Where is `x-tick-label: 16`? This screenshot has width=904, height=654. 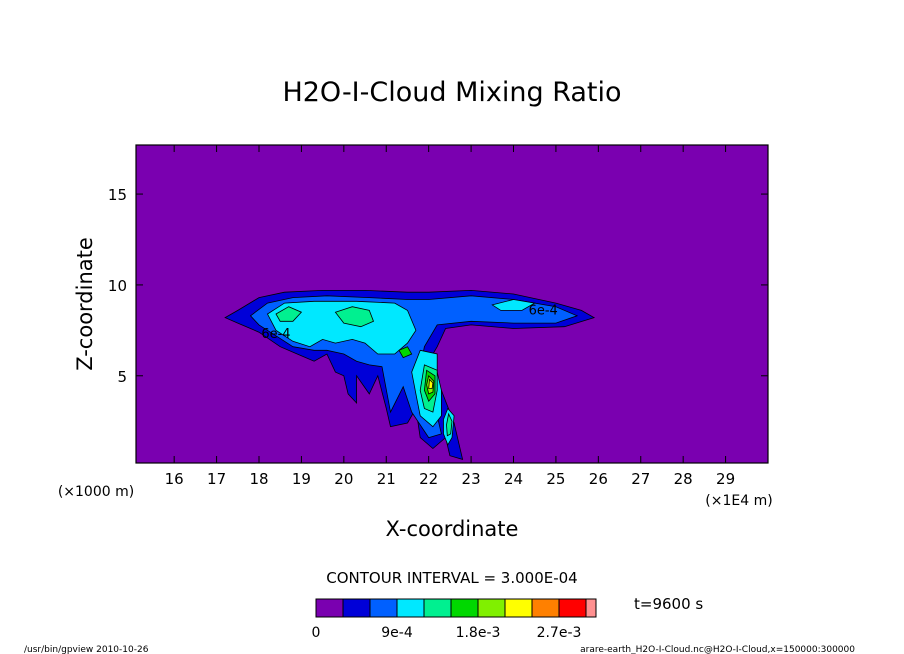
x-tick-label: 16 is located at coordinates (174, 479).